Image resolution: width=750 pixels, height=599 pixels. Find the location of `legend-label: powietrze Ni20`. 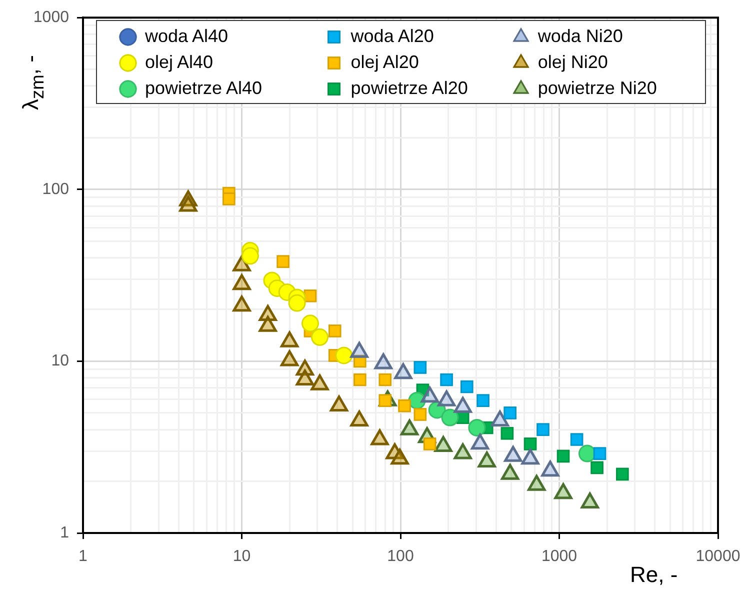

legend-label: powietrze Ni20 is located at coordinates (597, 88).